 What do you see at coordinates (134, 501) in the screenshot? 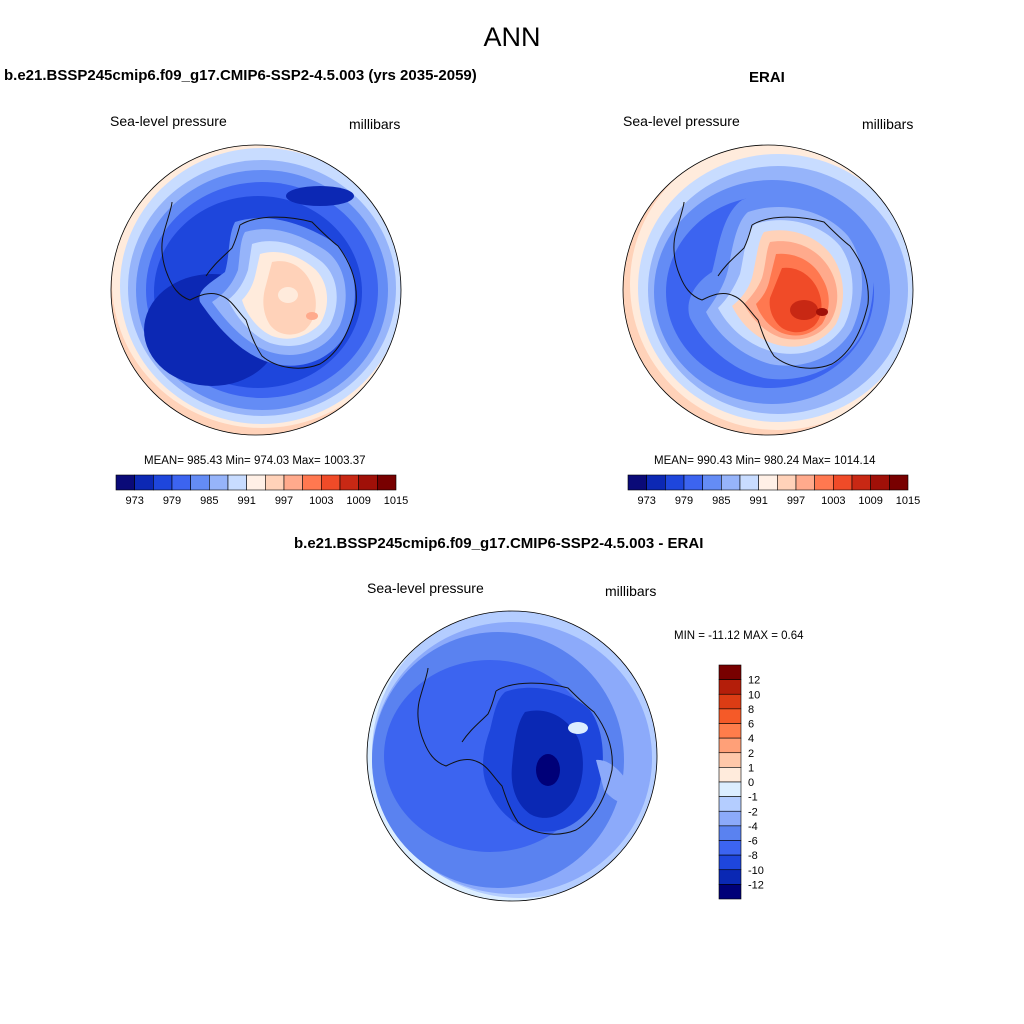
I see `colorbar-1-tick-label: 973` at bounding box center [134, 501].